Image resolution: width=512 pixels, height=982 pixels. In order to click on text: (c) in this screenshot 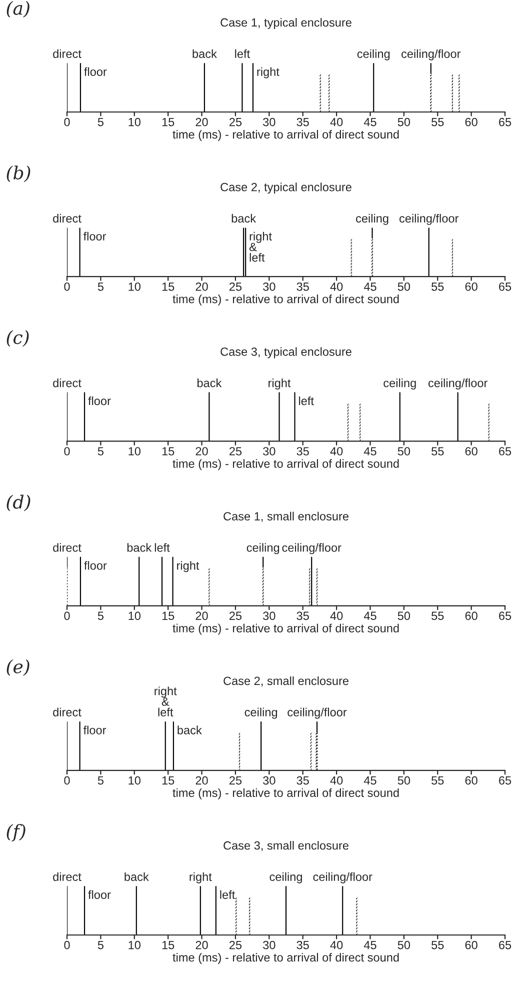, I will do `click(17, 338)`.